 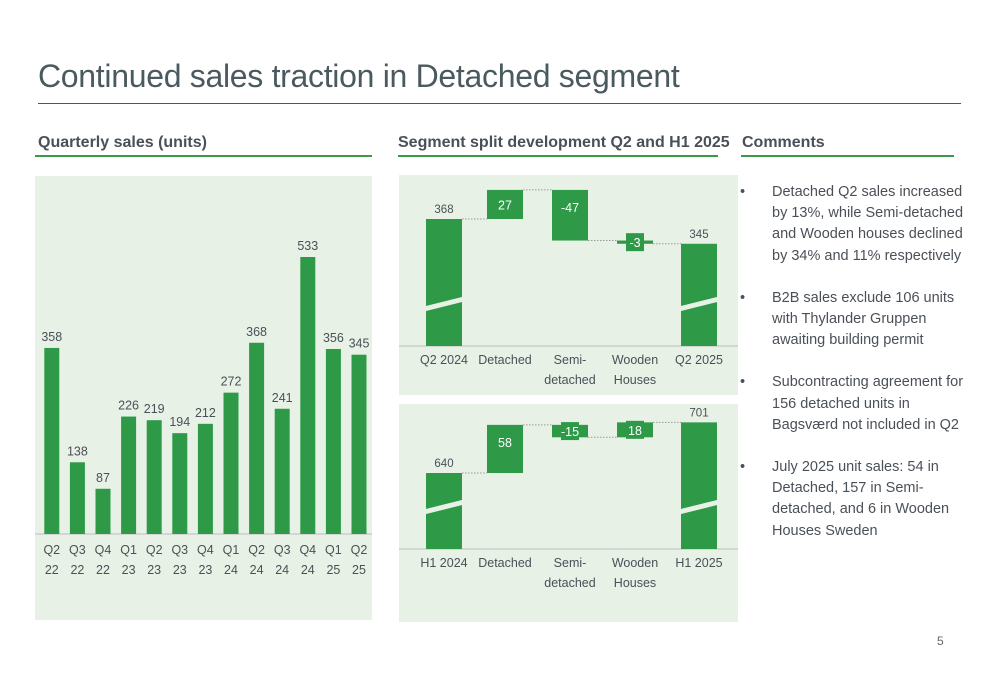 What do you see at coordinates (698, 235) in the screenshot?
I see `data-label: 345` at bounding box center [698, 235].